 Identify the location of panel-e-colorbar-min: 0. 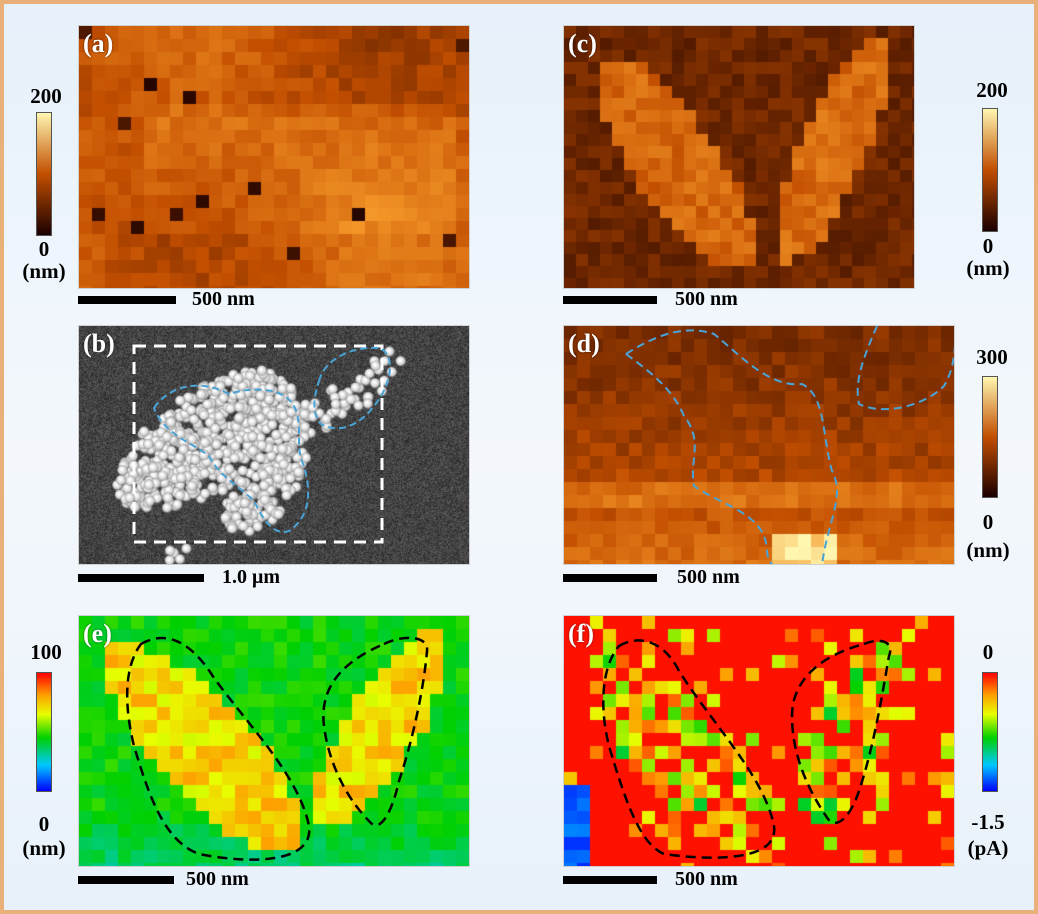
(44, 824).